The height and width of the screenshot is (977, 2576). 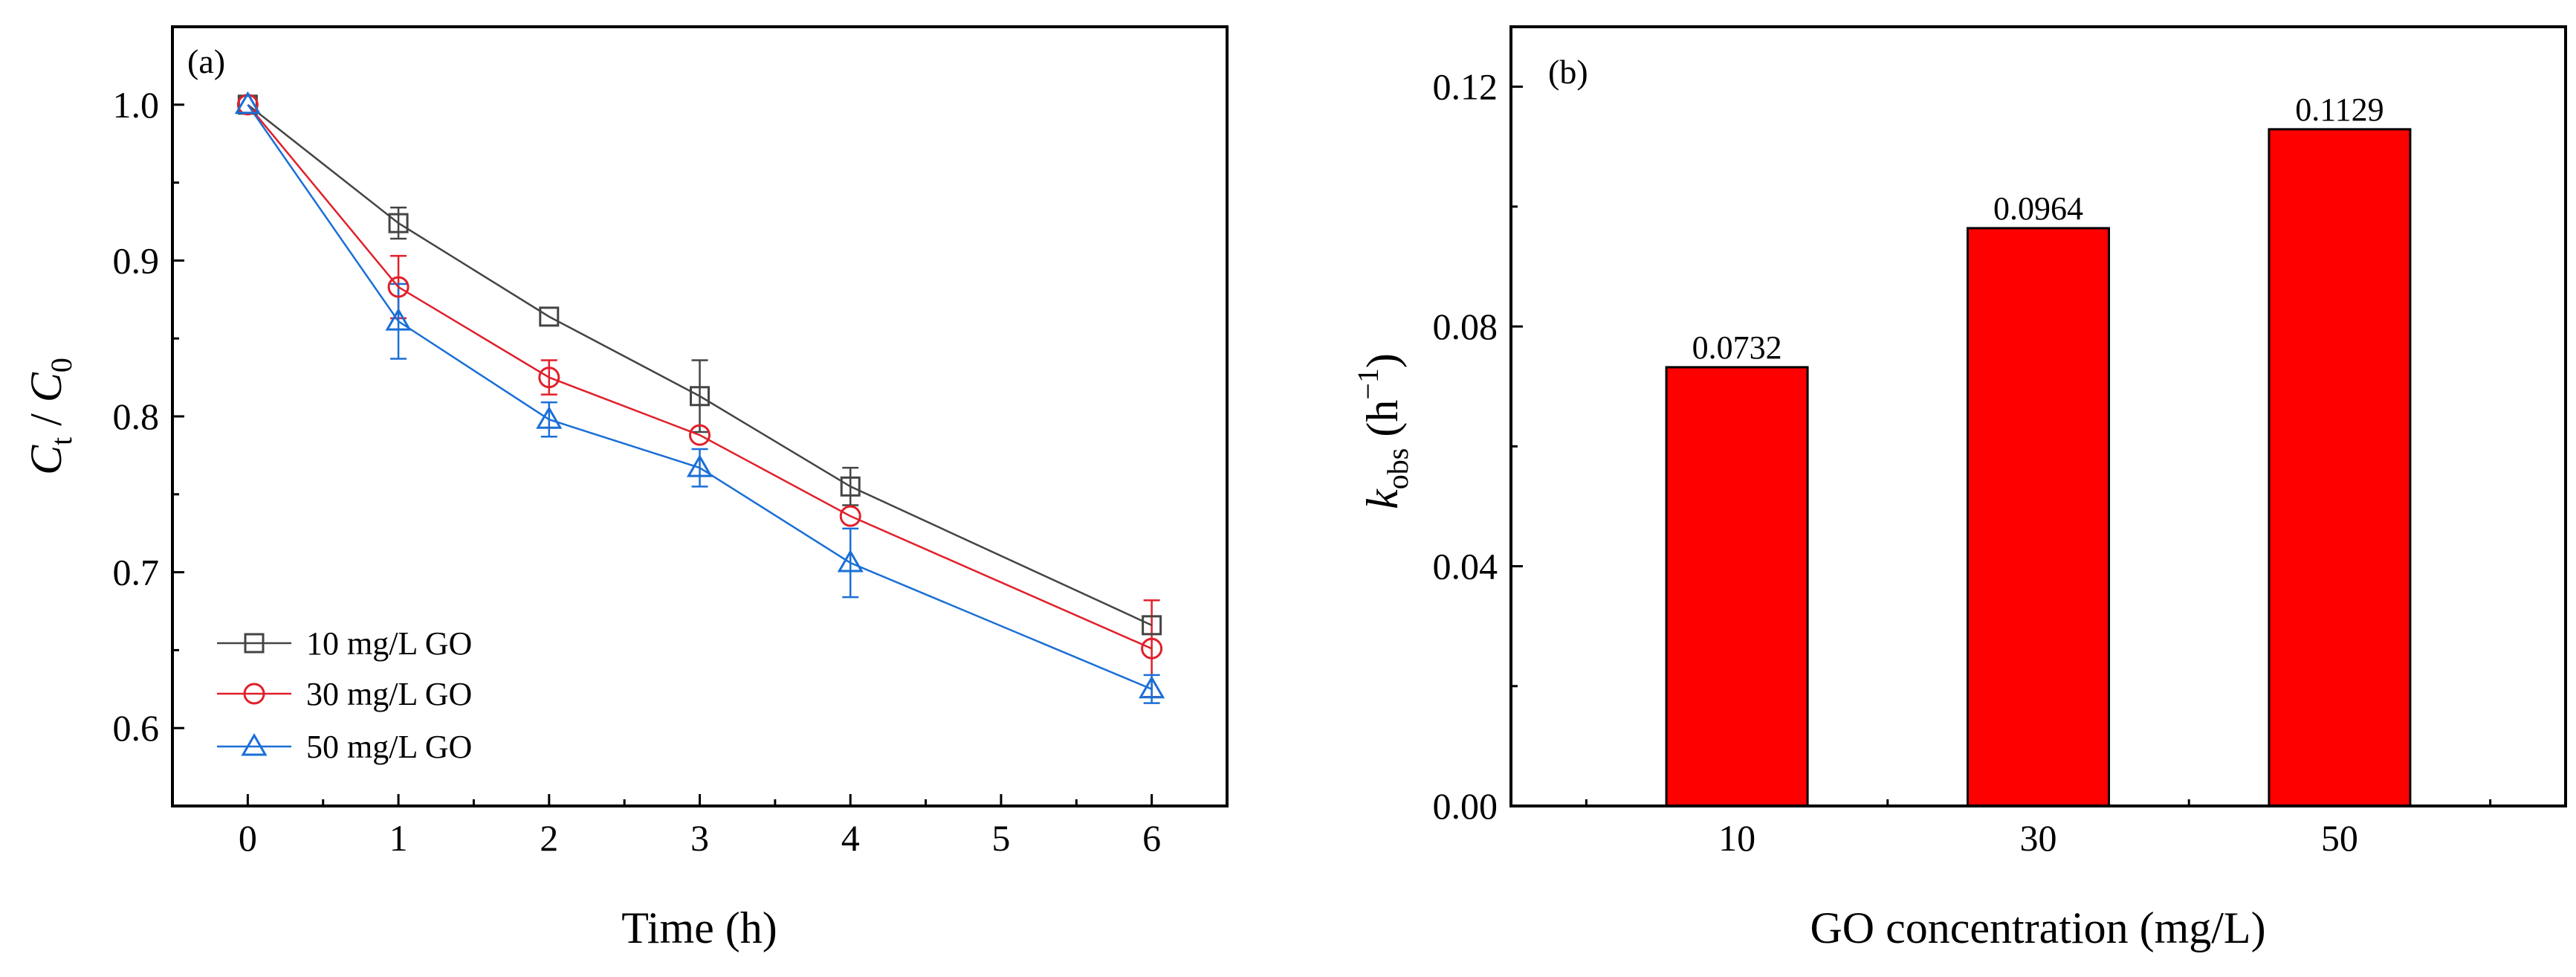 What do you see at coordinates (248, 838) in the screenshot?
I see `a-x-tick-label: 0` at bounding box center [248, 838].